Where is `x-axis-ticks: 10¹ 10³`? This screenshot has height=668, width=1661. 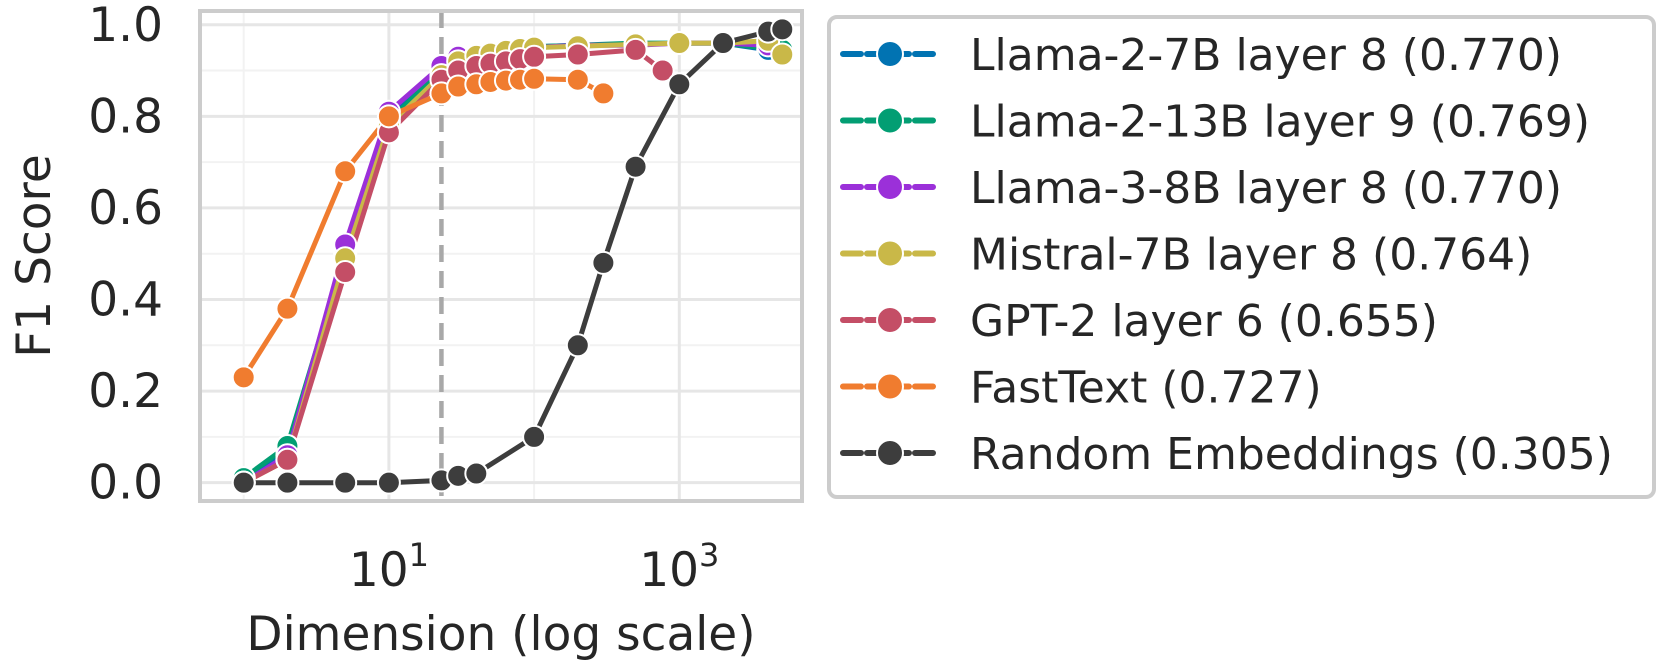
x-axis-ticks: 10¹ 10³ is located at coordinates (534, 567).